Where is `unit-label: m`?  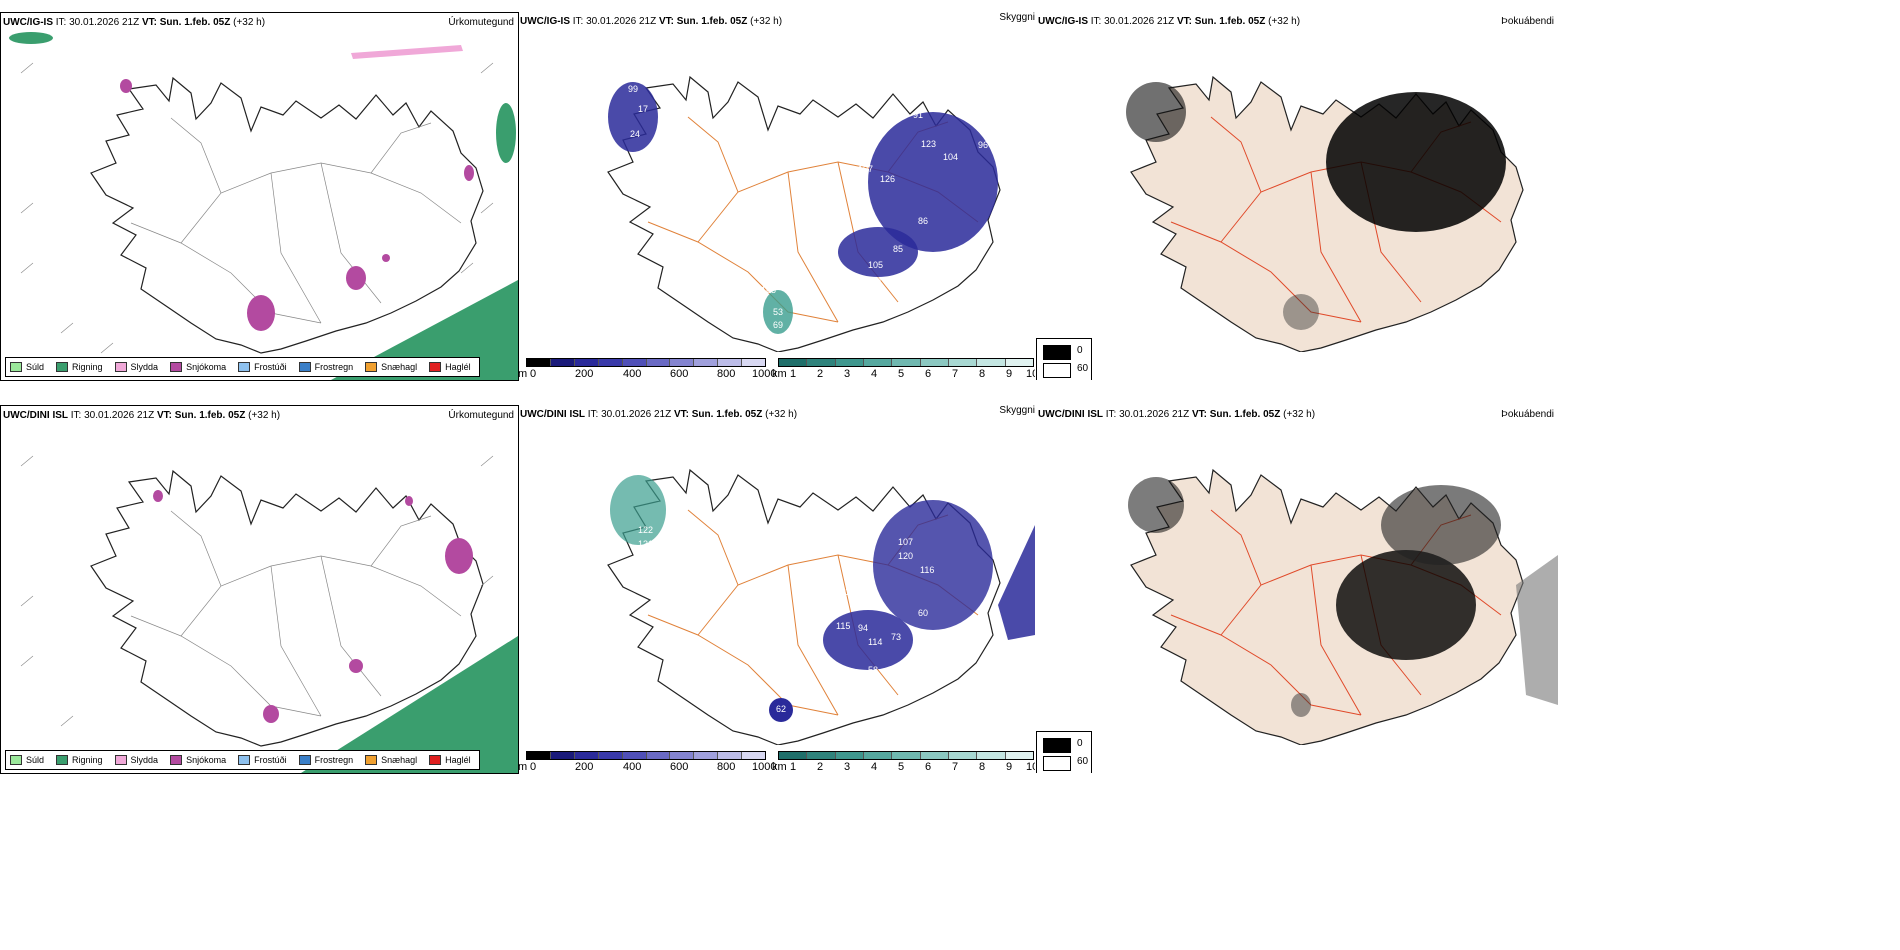 unit-label: m is located at coordinates (523, 767).